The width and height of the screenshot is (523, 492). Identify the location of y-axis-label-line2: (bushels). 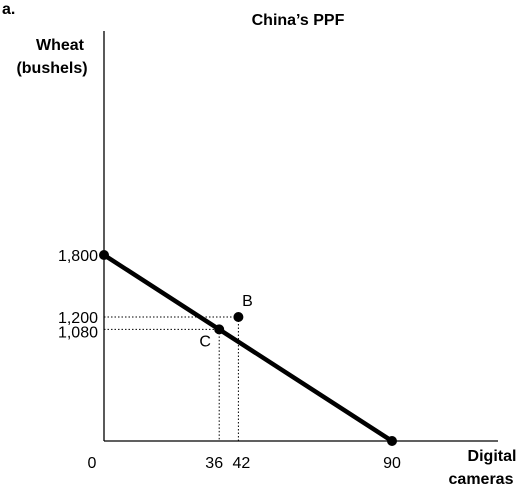
(51, 68).